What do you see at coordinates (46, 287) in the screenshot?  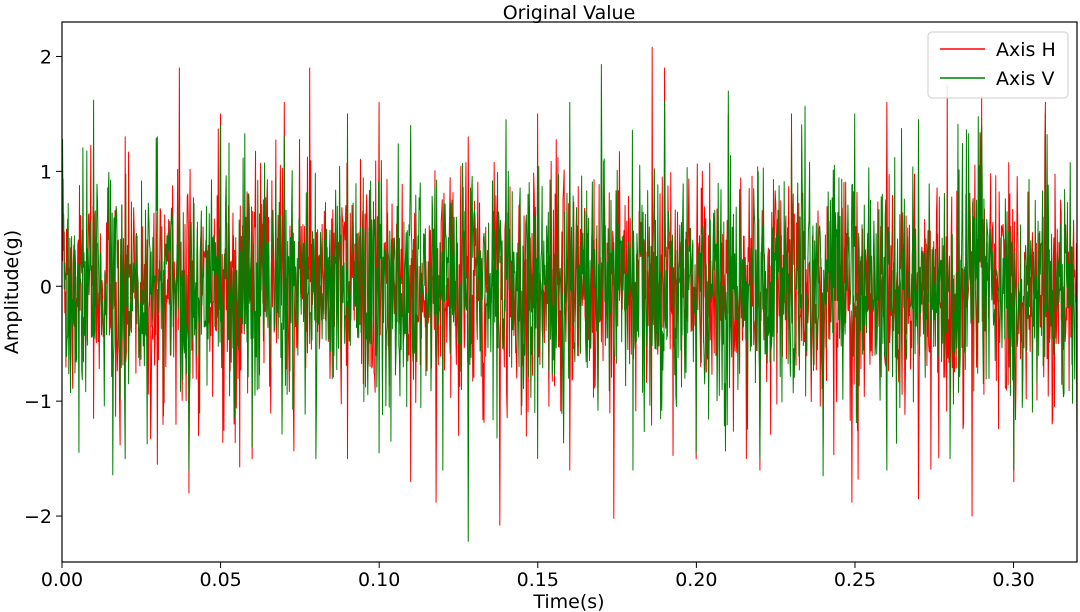 I see `y-tick-label: 0` at bounding box center [46, 287].